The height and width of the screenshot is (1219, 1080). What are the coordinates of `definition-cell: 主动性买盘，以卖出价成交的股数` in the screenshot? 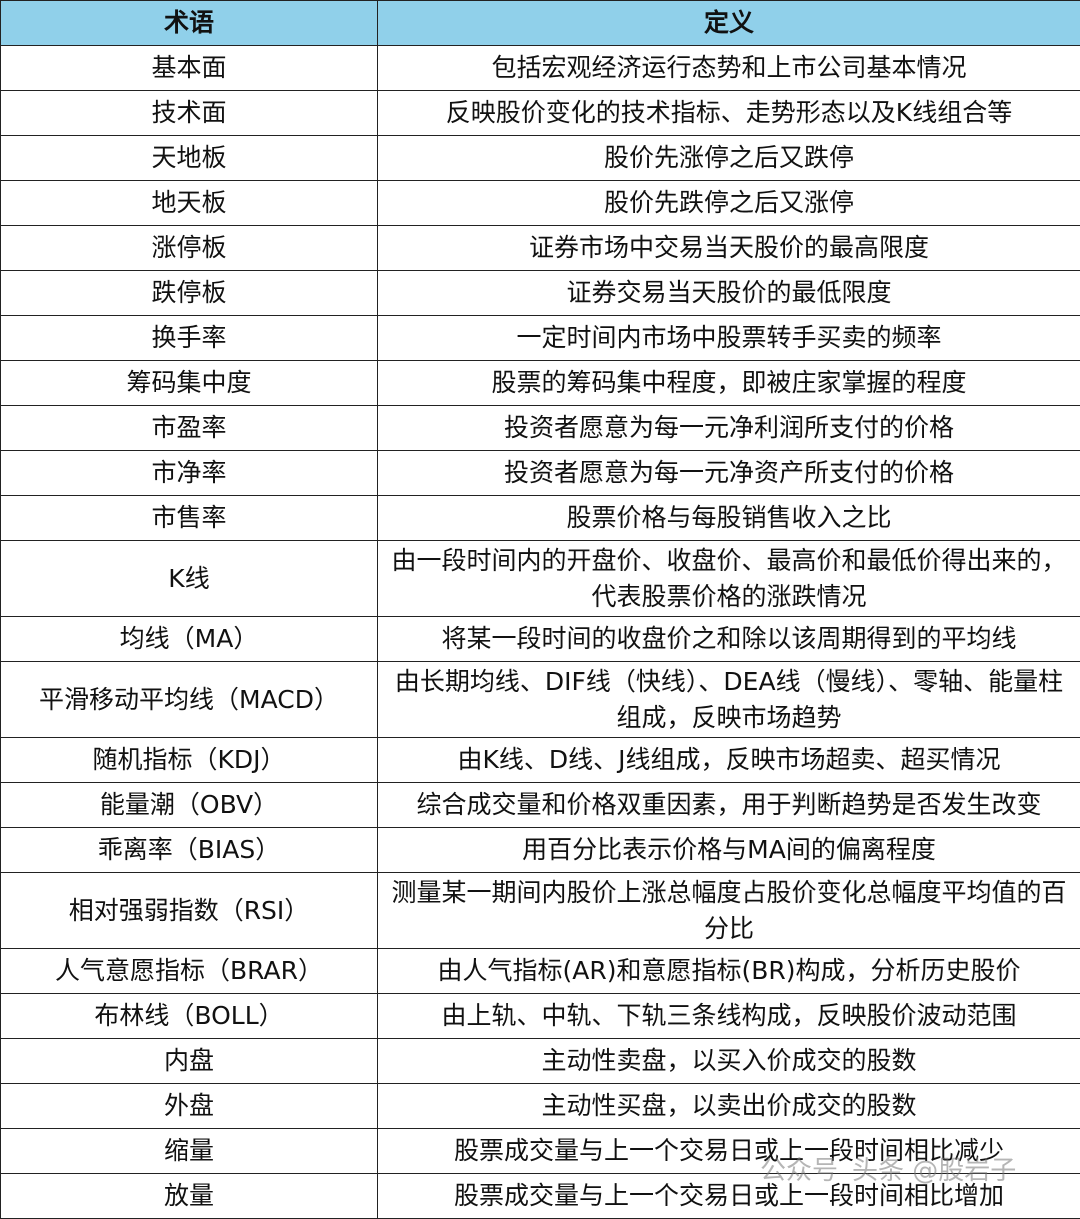 It's located at (729, 1106).